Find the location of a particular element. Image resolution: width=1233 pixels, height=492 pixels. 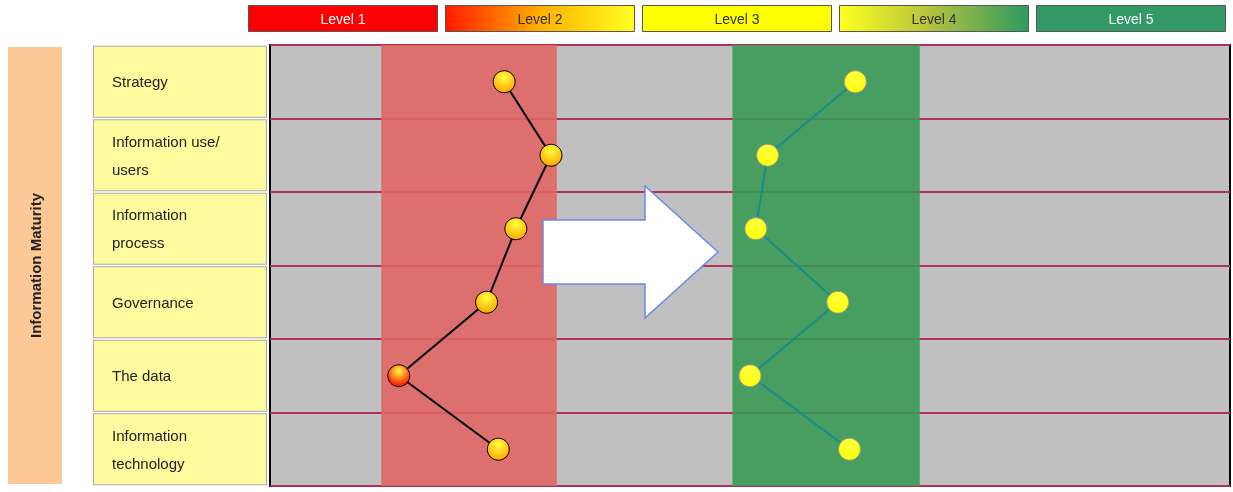

y-tick-label: Strategy is located at coordinates (140, 82).